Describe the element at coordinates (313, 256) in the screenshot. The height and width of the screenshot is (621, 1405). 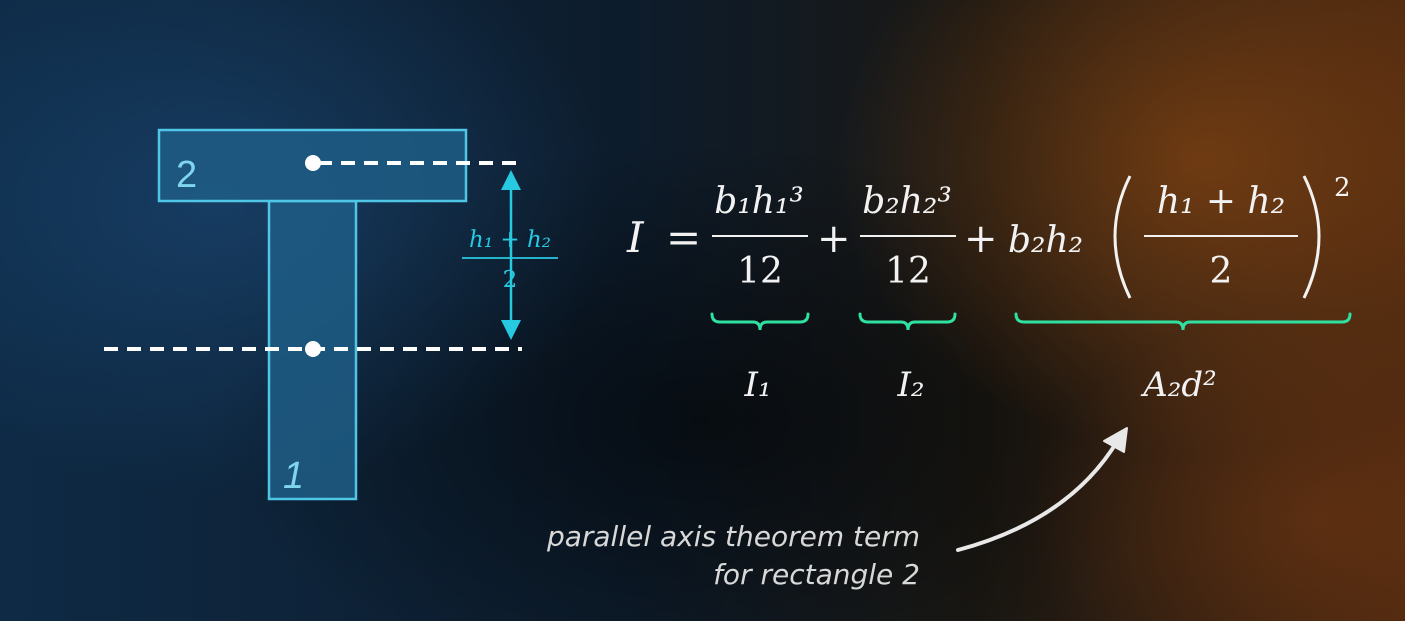
I see `centroid-lines` at that location.